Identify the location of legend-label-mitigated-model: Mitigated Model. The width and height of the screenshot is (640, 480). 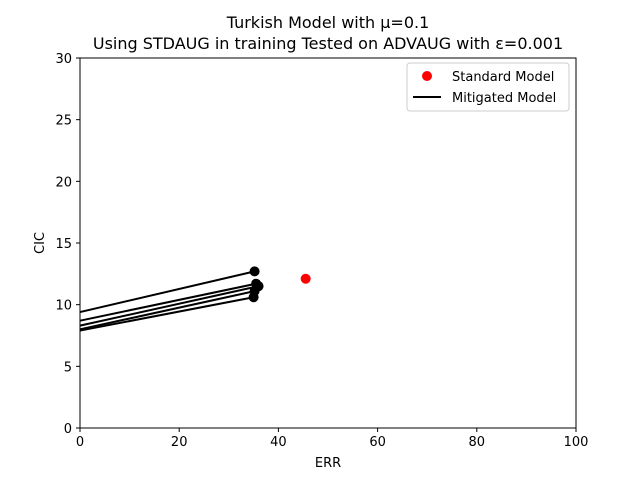
(504, 98).